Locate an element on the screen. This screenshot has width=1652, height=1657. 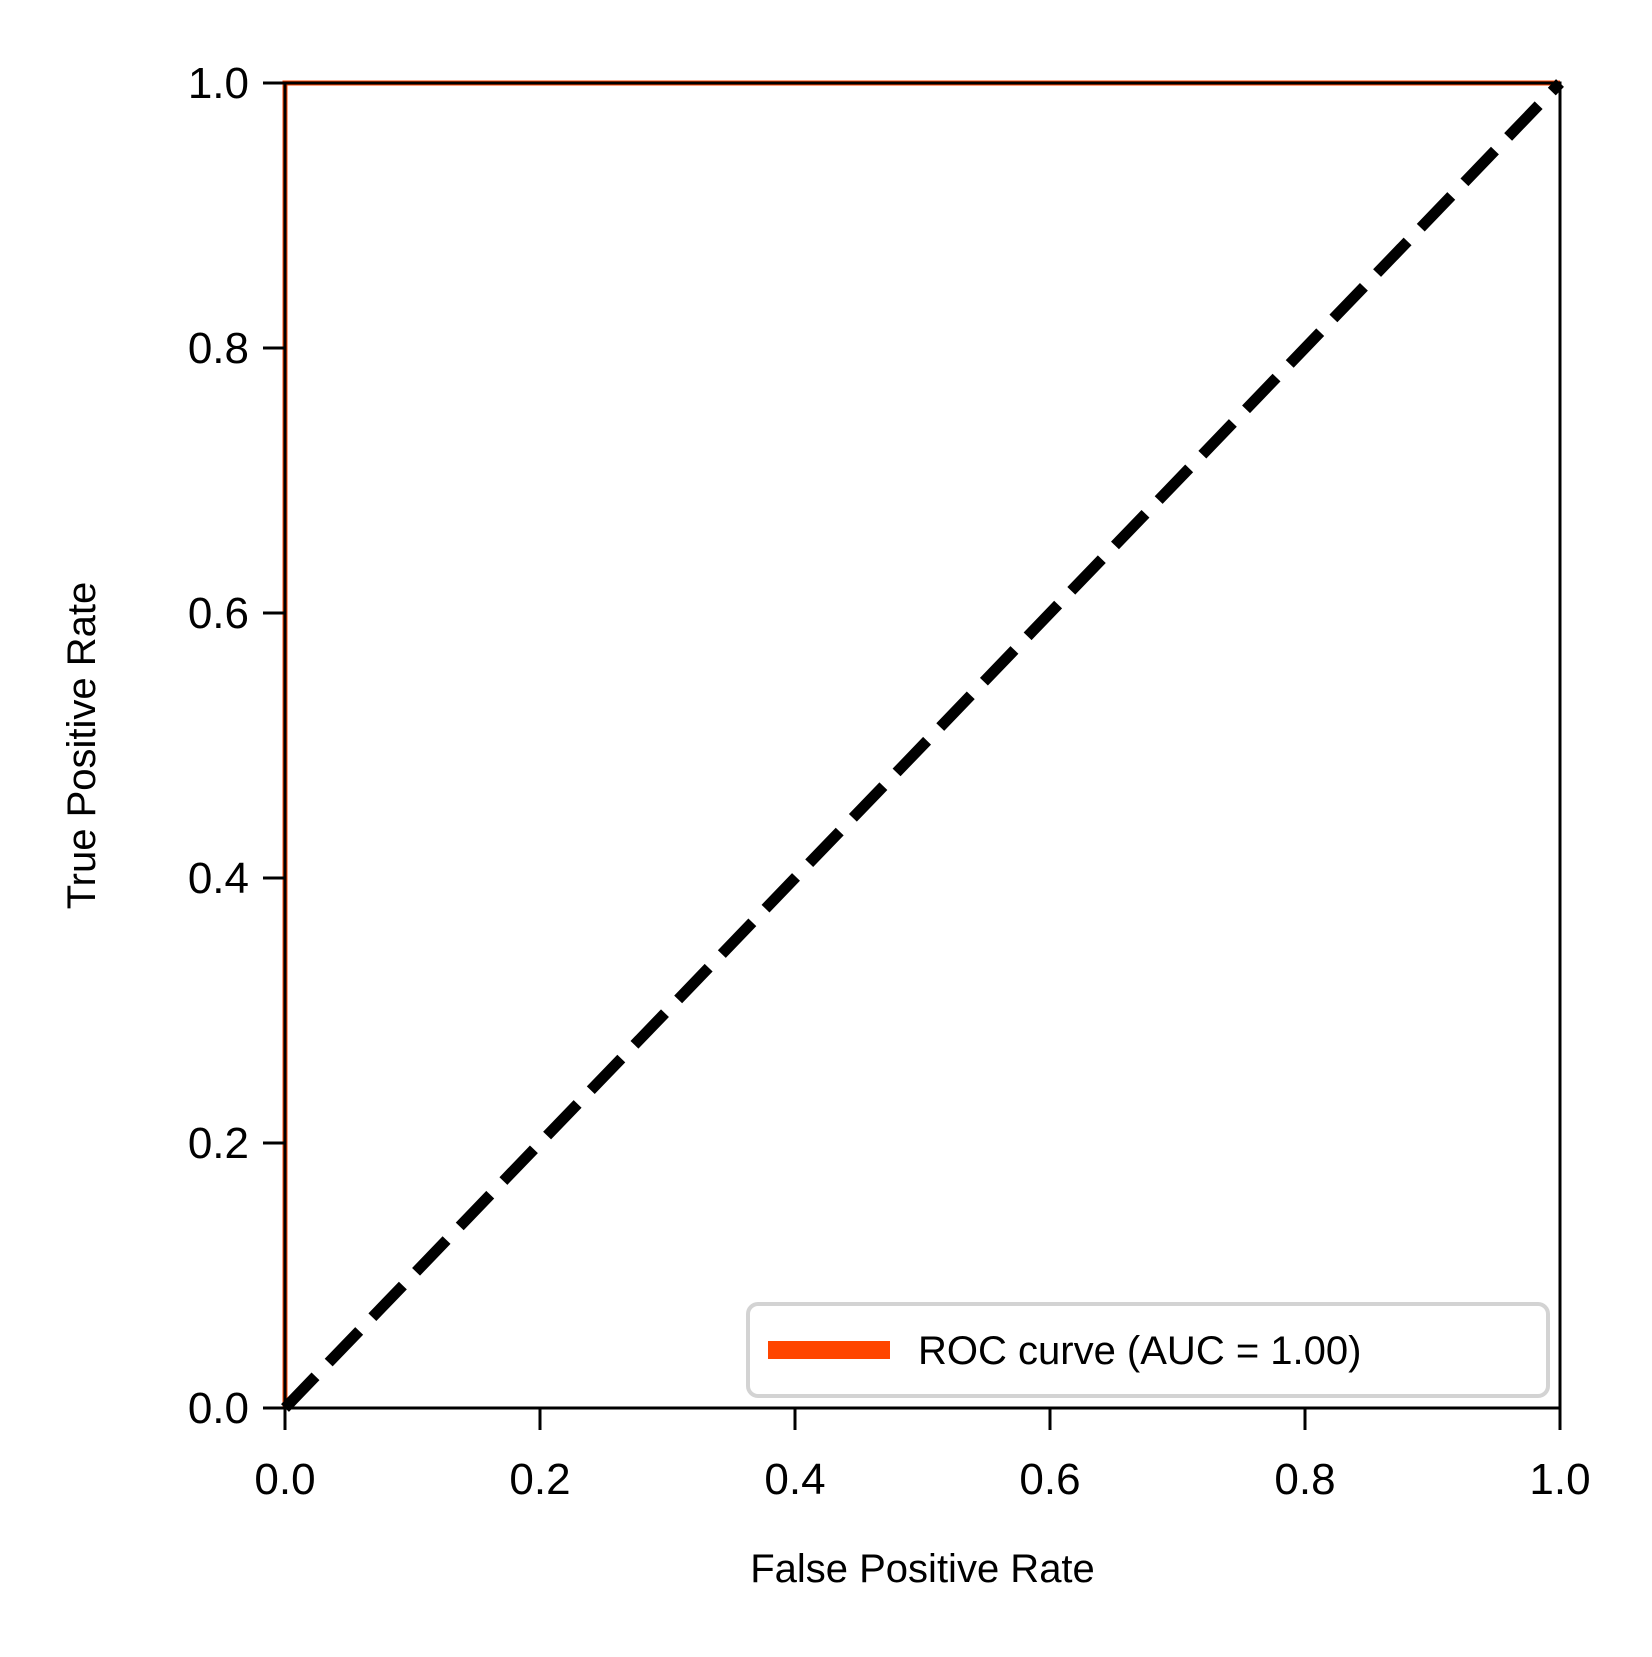
x-tick-label: 0.4 is located at coordinates (794, 1479).